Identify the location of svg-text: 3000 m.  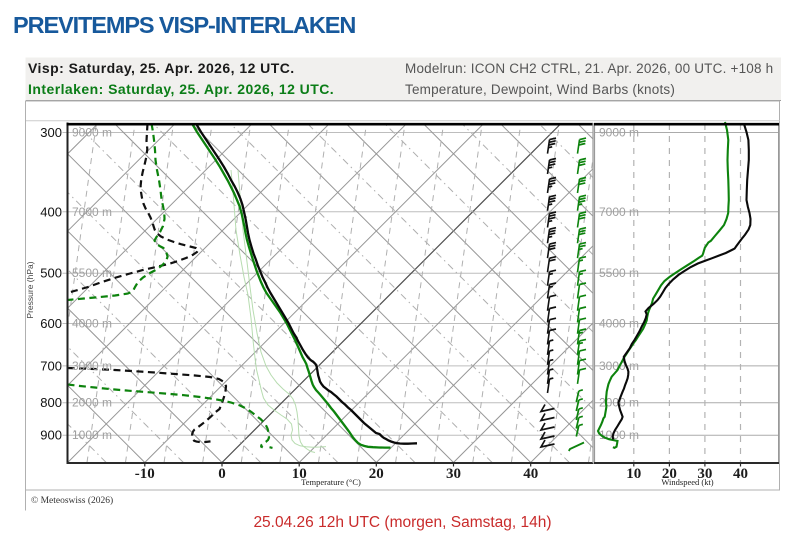
(92, 366).